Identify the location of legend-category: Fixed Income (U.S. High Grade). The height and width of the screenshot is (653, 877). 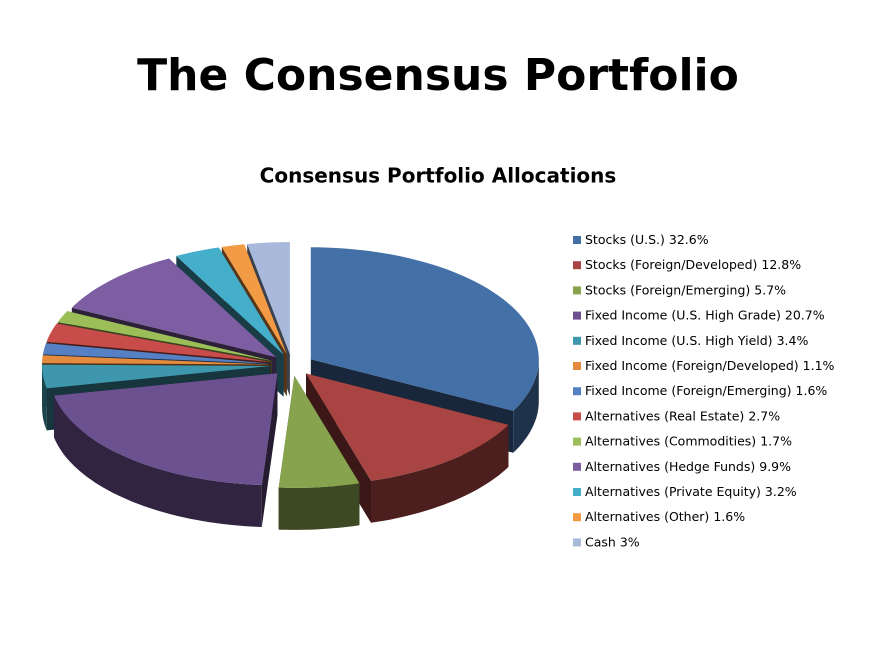
(683, 314).